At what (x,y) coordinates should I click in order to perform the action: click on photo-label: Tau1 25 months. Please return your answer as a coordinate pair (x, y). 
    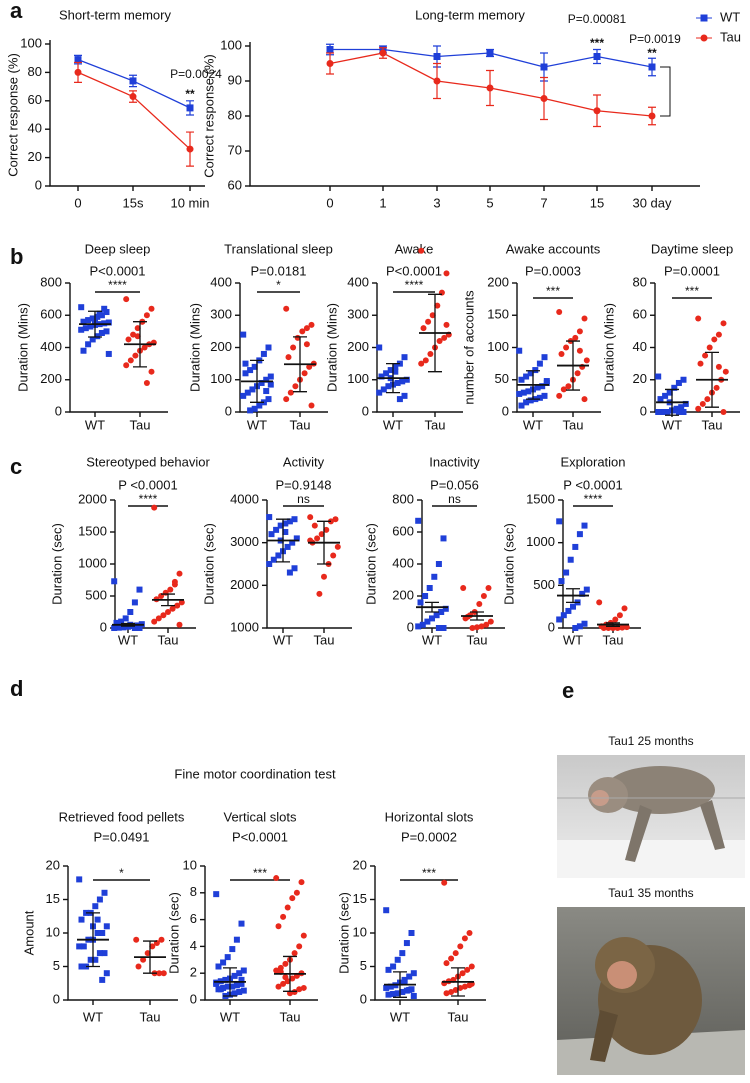
    Looking at the image, I should click on (650, 741).